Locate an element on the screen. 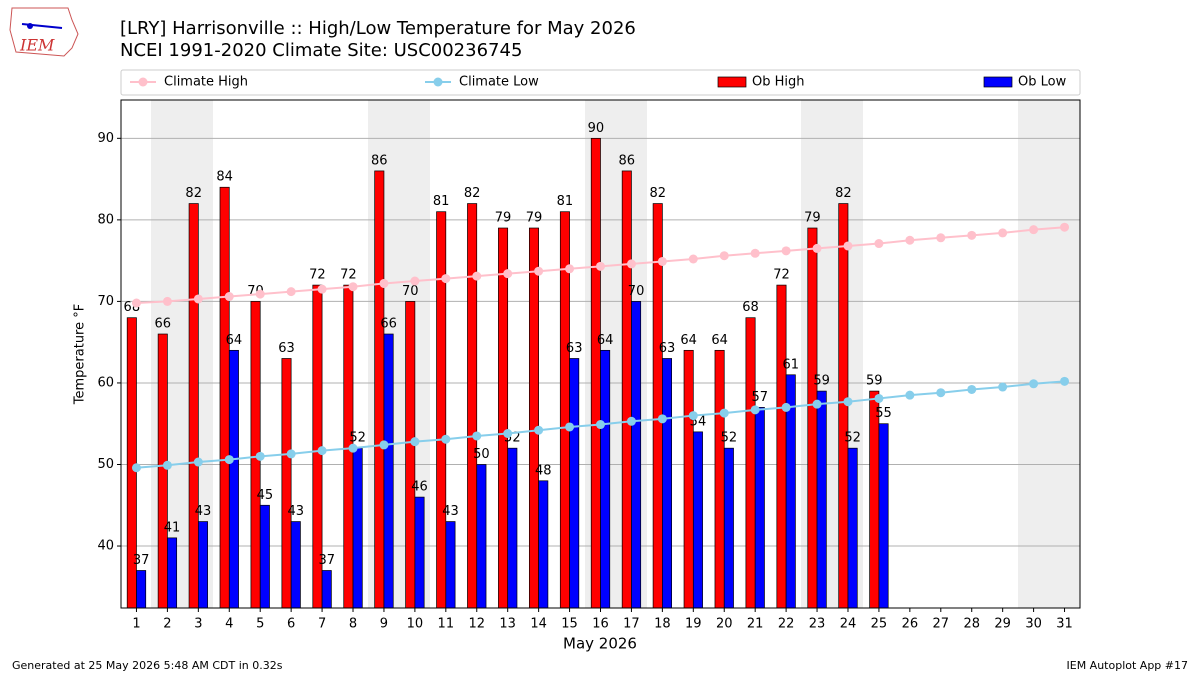  x-tick-label: 28 is located at coordinates (971, 624).